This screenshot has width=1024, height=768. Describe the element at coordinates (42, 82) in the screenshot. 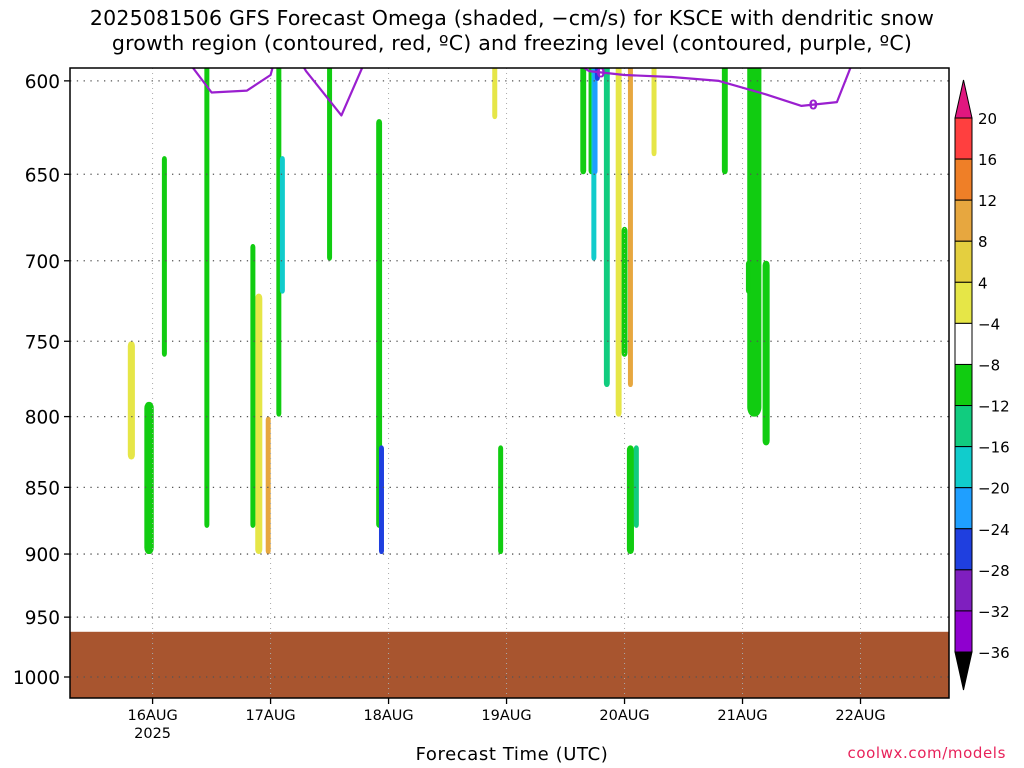

I see `y-tick-label: 600` at that location.